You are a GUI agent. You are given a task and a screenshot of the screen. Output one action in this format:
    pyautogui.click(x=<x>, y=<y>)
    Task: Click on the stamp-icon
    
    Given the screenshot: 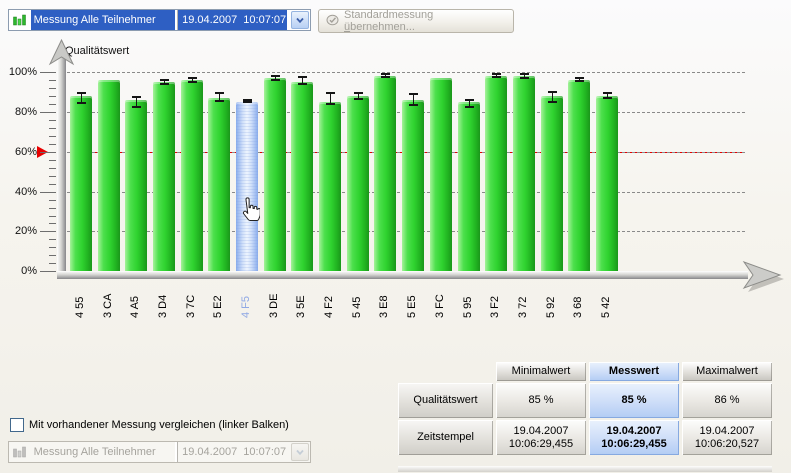 What is the action you would take?
    pyautogui.click(x=332, y=21)
    